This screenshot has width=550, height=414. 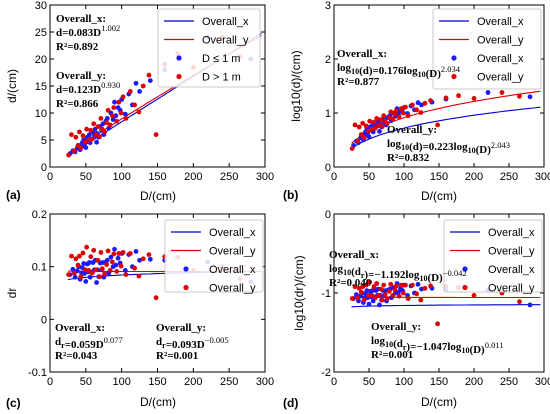 What do you see at coordinates (84, 345) in the screenshot?
I see `annotation-text: =0.059D` at bounding box center [84, 345].